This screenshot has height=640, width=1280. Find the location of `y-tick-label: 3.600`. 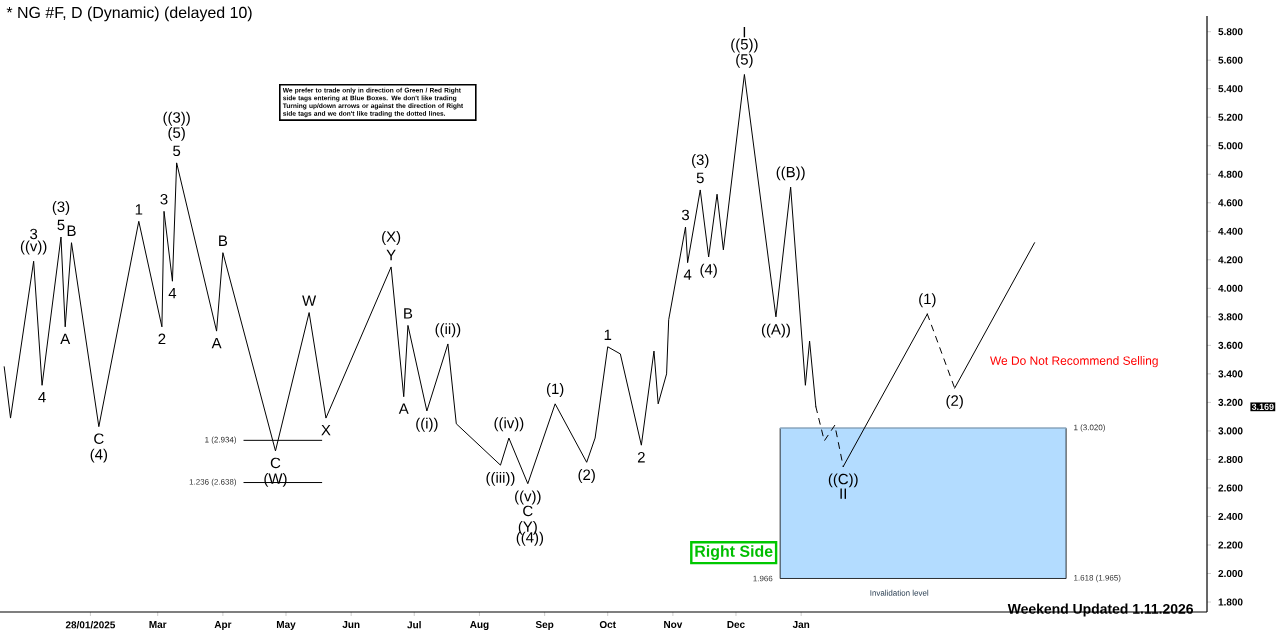

y-tick-label: 3.600 is located at coordinates (1230, 345).